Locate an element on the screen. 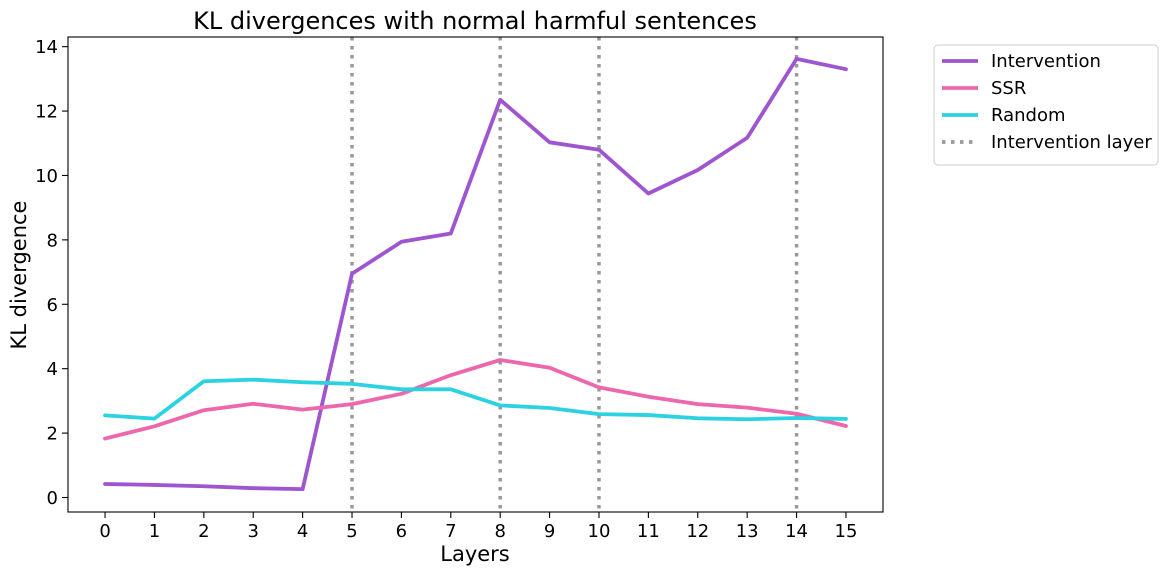 The width and height of the screenshot is (1169, 575). x-tick-label: 5 is located at coordinates (351, 531).